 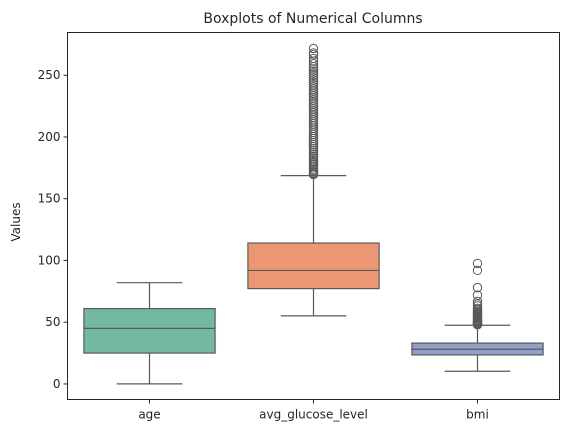 I want to click on y-tick-label: 100, so click(x=49, y=260).